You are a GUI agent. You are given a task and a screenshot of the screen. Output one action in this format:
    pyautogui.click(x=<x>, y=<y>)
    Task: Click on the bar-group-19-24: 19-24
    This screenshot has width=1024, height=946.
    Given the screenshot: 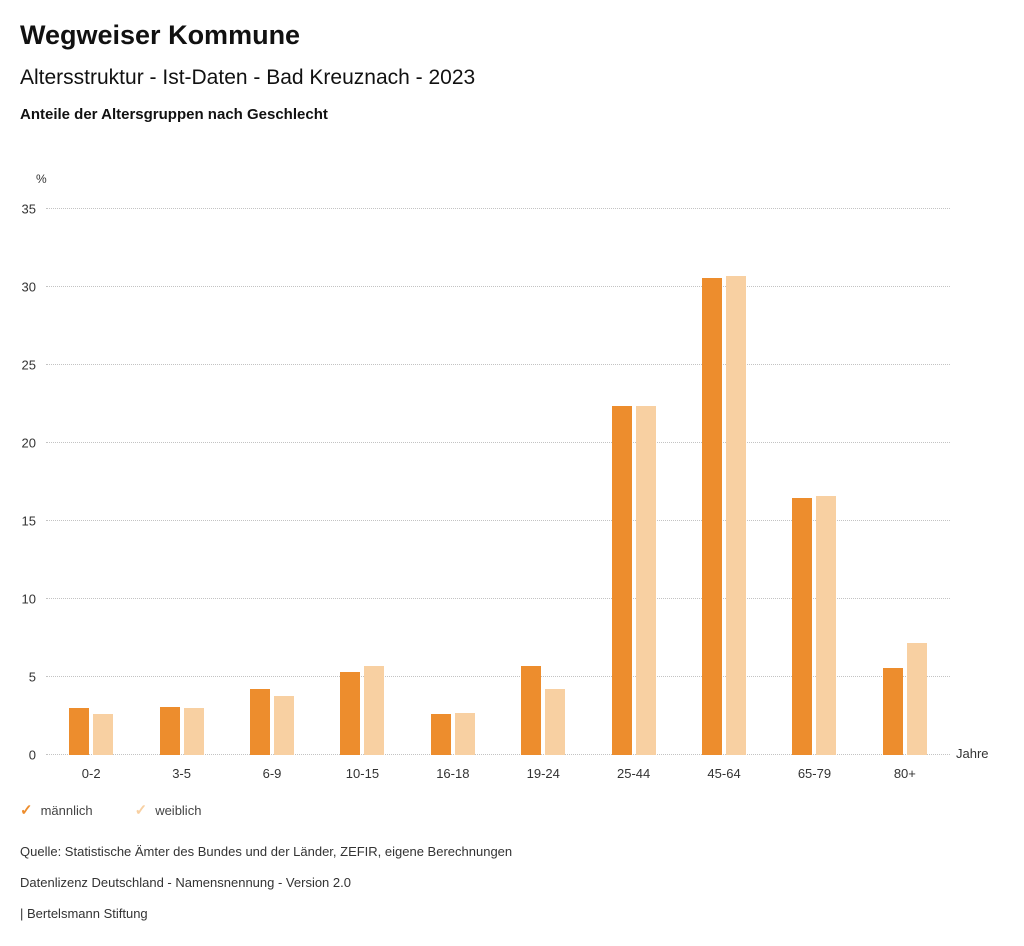 What is the action you would take?
    pyautogui.click(x=543, y=495)
    